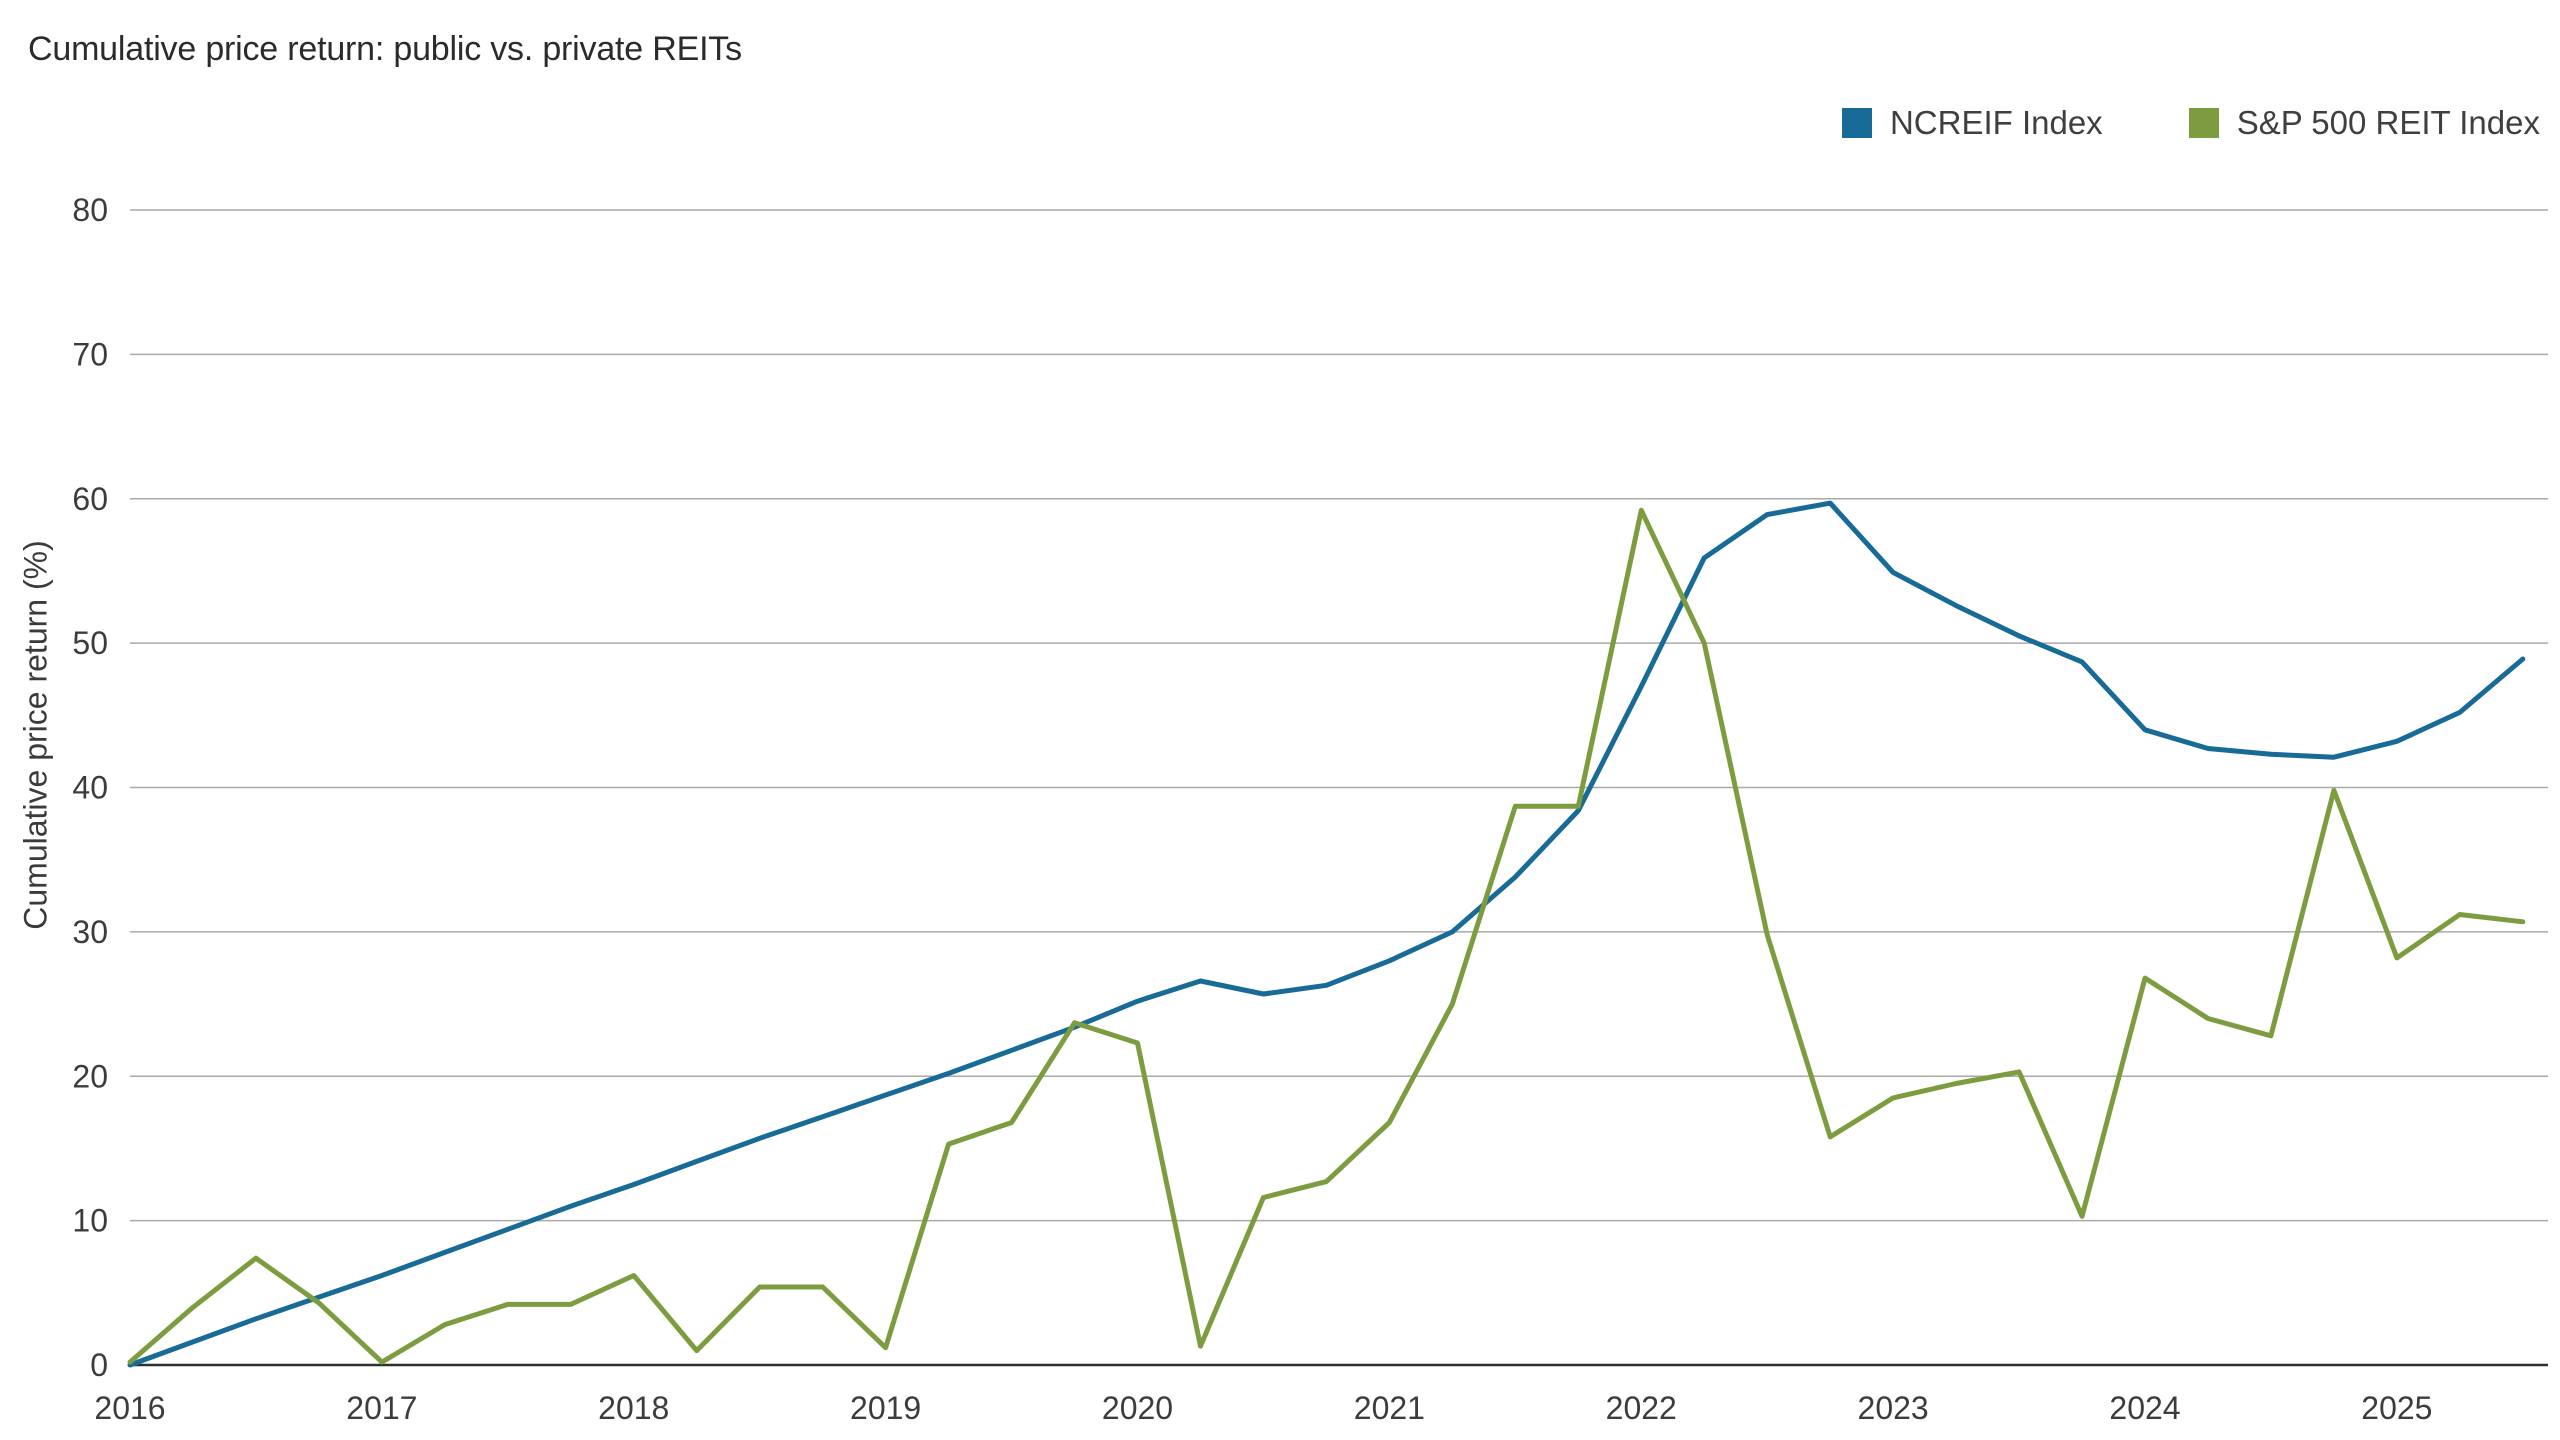 This screenshot has height=1440, width=2560. Describe the element at coordinates (90, 643) in the screenshot. I see `y-tick-label-50: 50` at that location.